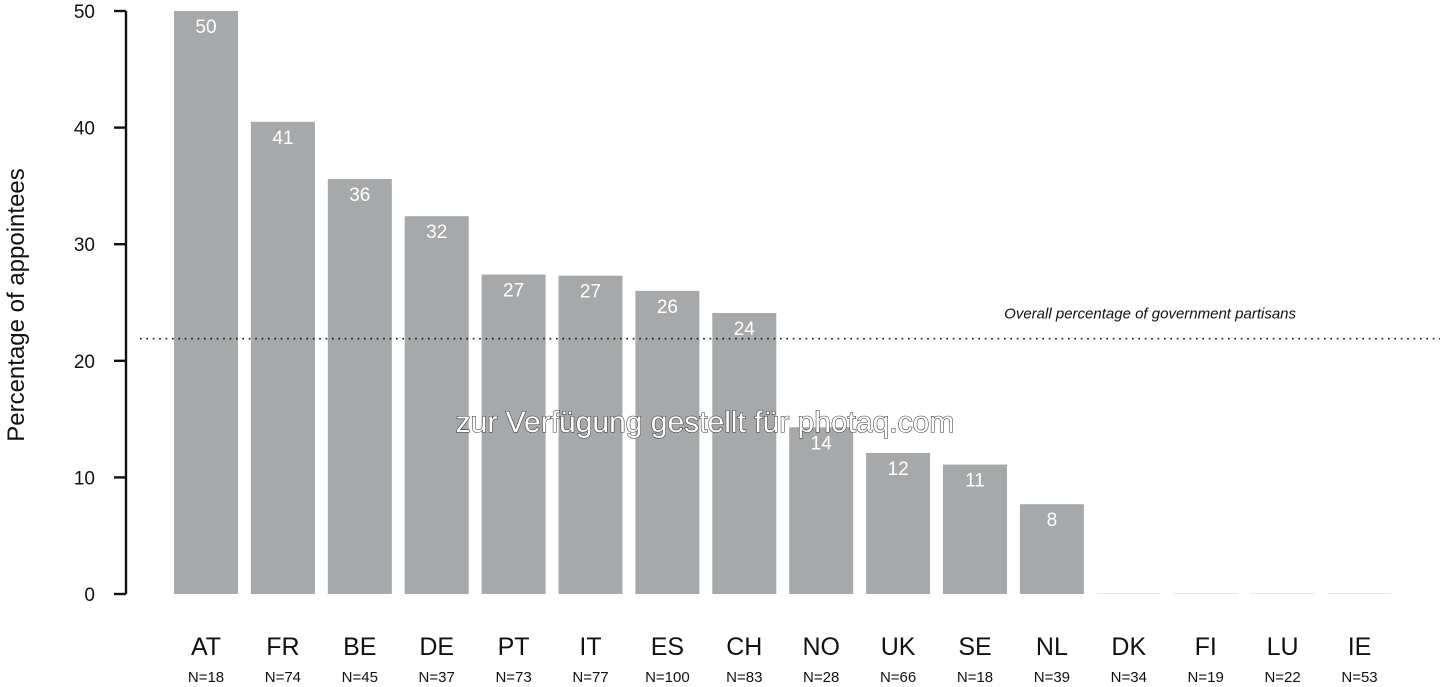 The height and width of the screenshot is (687, 1440). Describe the element at coordinates (206, 302) in the screenshot. I see `bar-at` at that location.